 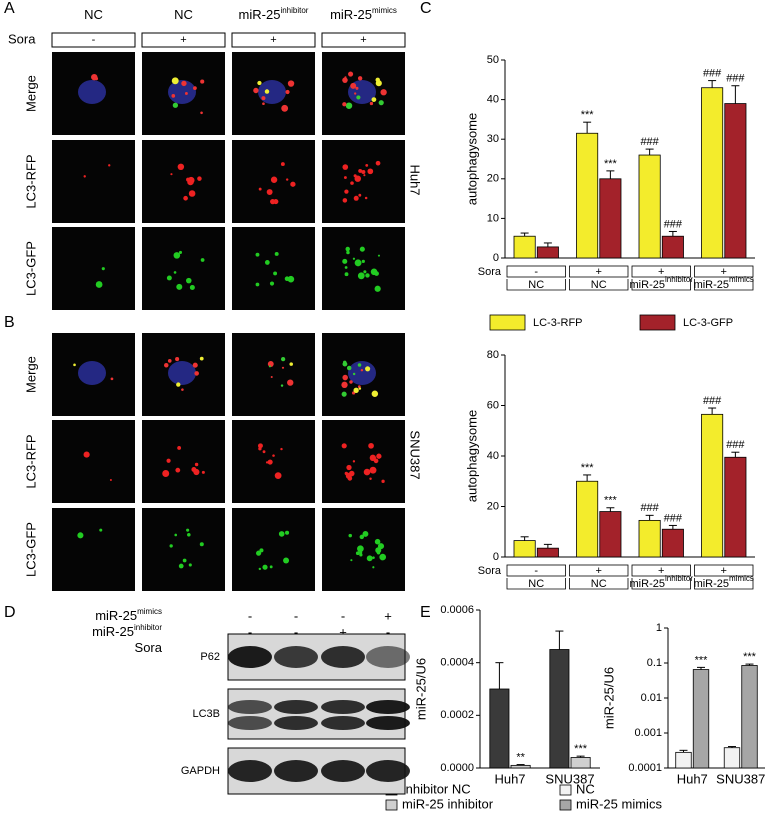 What do you see at coordinates (659, 628) in the screenshot?
I see `y-tick-label: 1` at bounding box center [659, 628].